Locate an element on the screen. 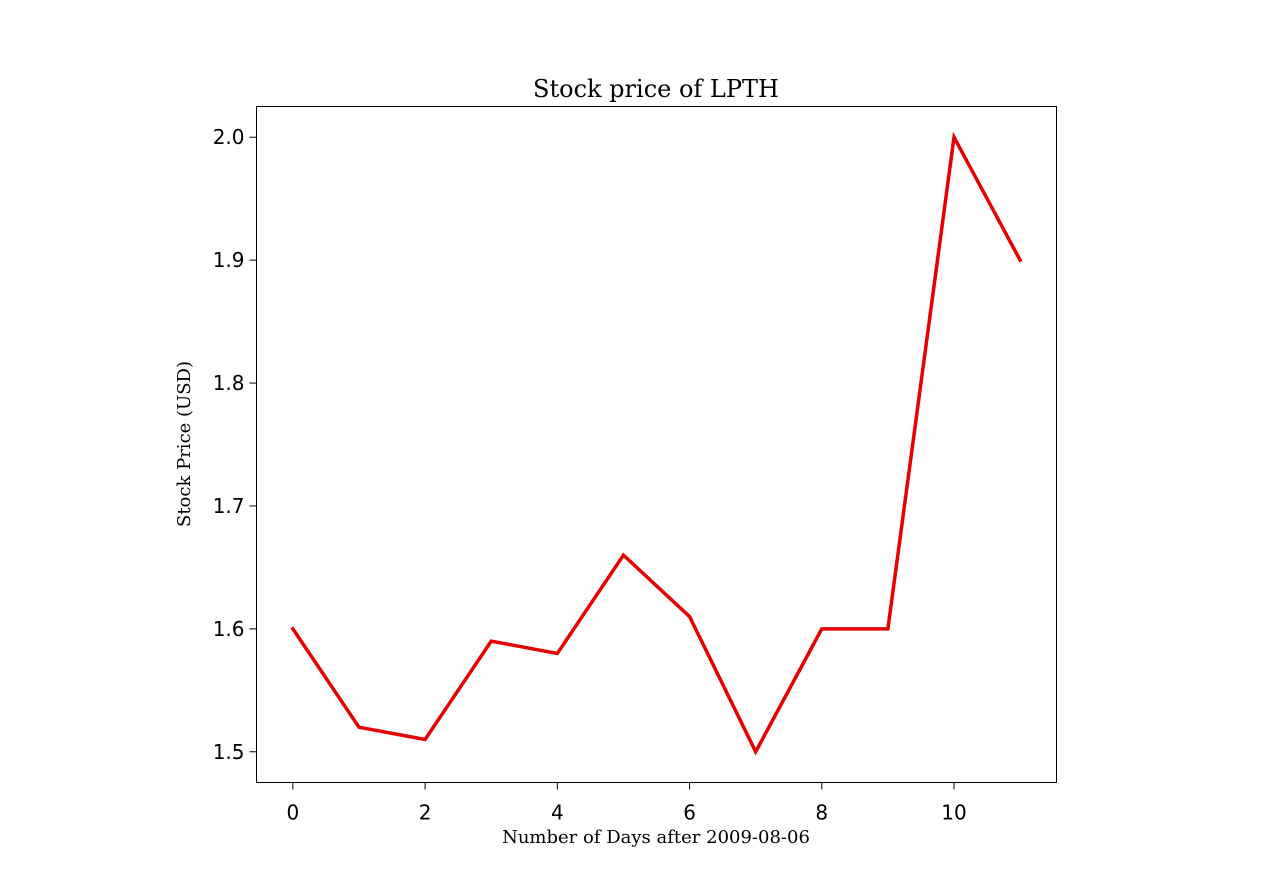 This screenshot has width=1280, height=880. y-tick-label: 1.6 is located at coordinates (229, 629).